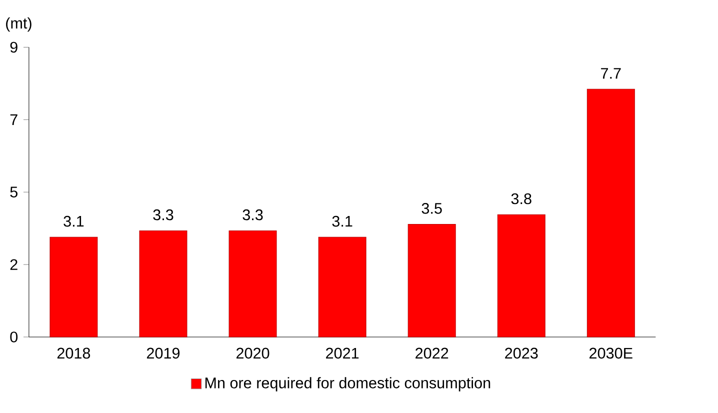 Image resolution: width=718 pixels, height=413 pixels. What do you see at coordinates (611, 353) in the screenshot?
I see `x-tick-label: 2030E` at bounding box center [611, 353].